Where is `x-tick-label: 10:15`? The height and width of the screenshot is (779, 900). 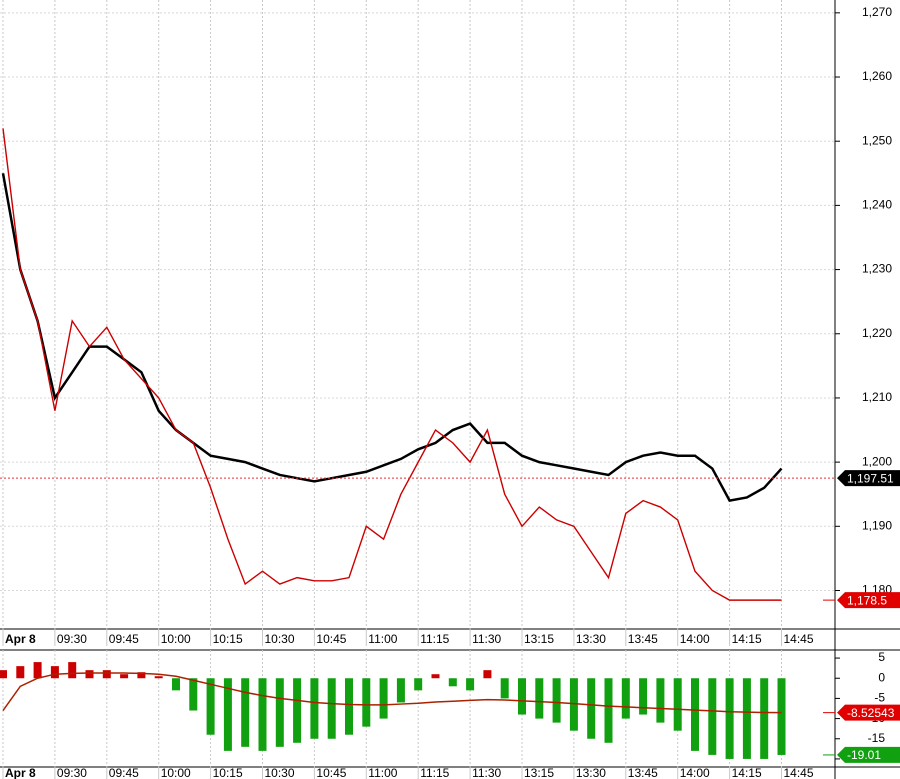
x-tick-label: 10:15 is located at coordinates (228, 772).